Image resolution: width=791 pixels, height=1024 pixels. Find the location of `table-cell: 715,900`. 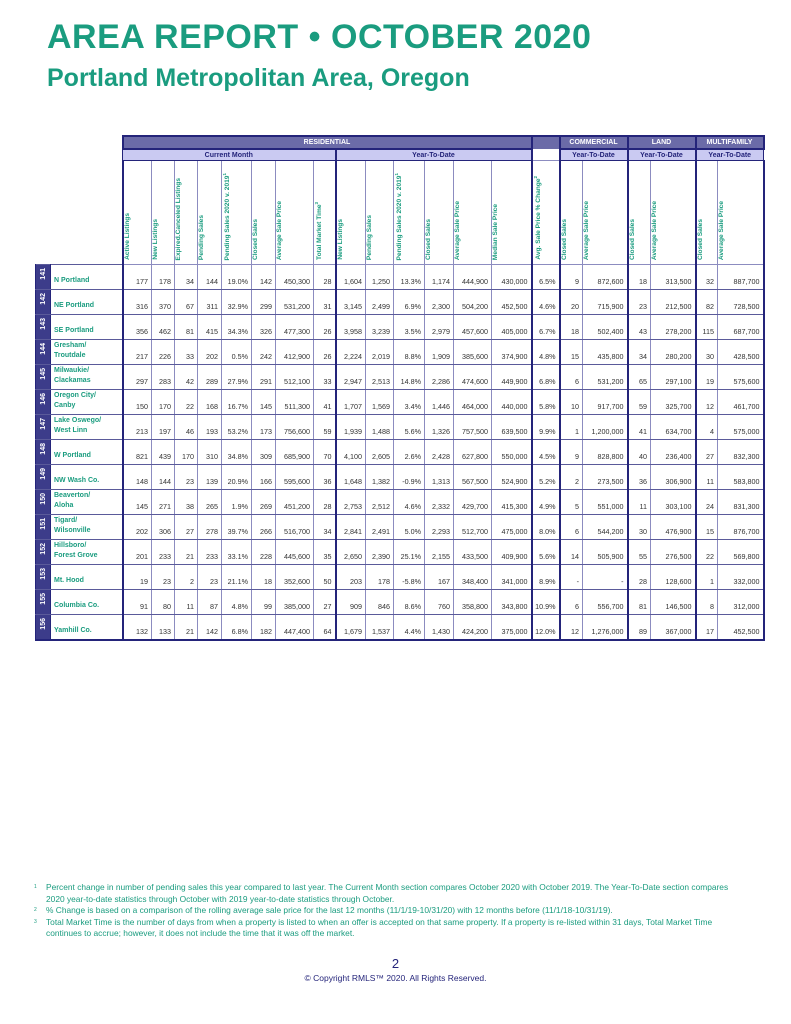

table-cell: 715,900 is located at coordinates (605, 302).